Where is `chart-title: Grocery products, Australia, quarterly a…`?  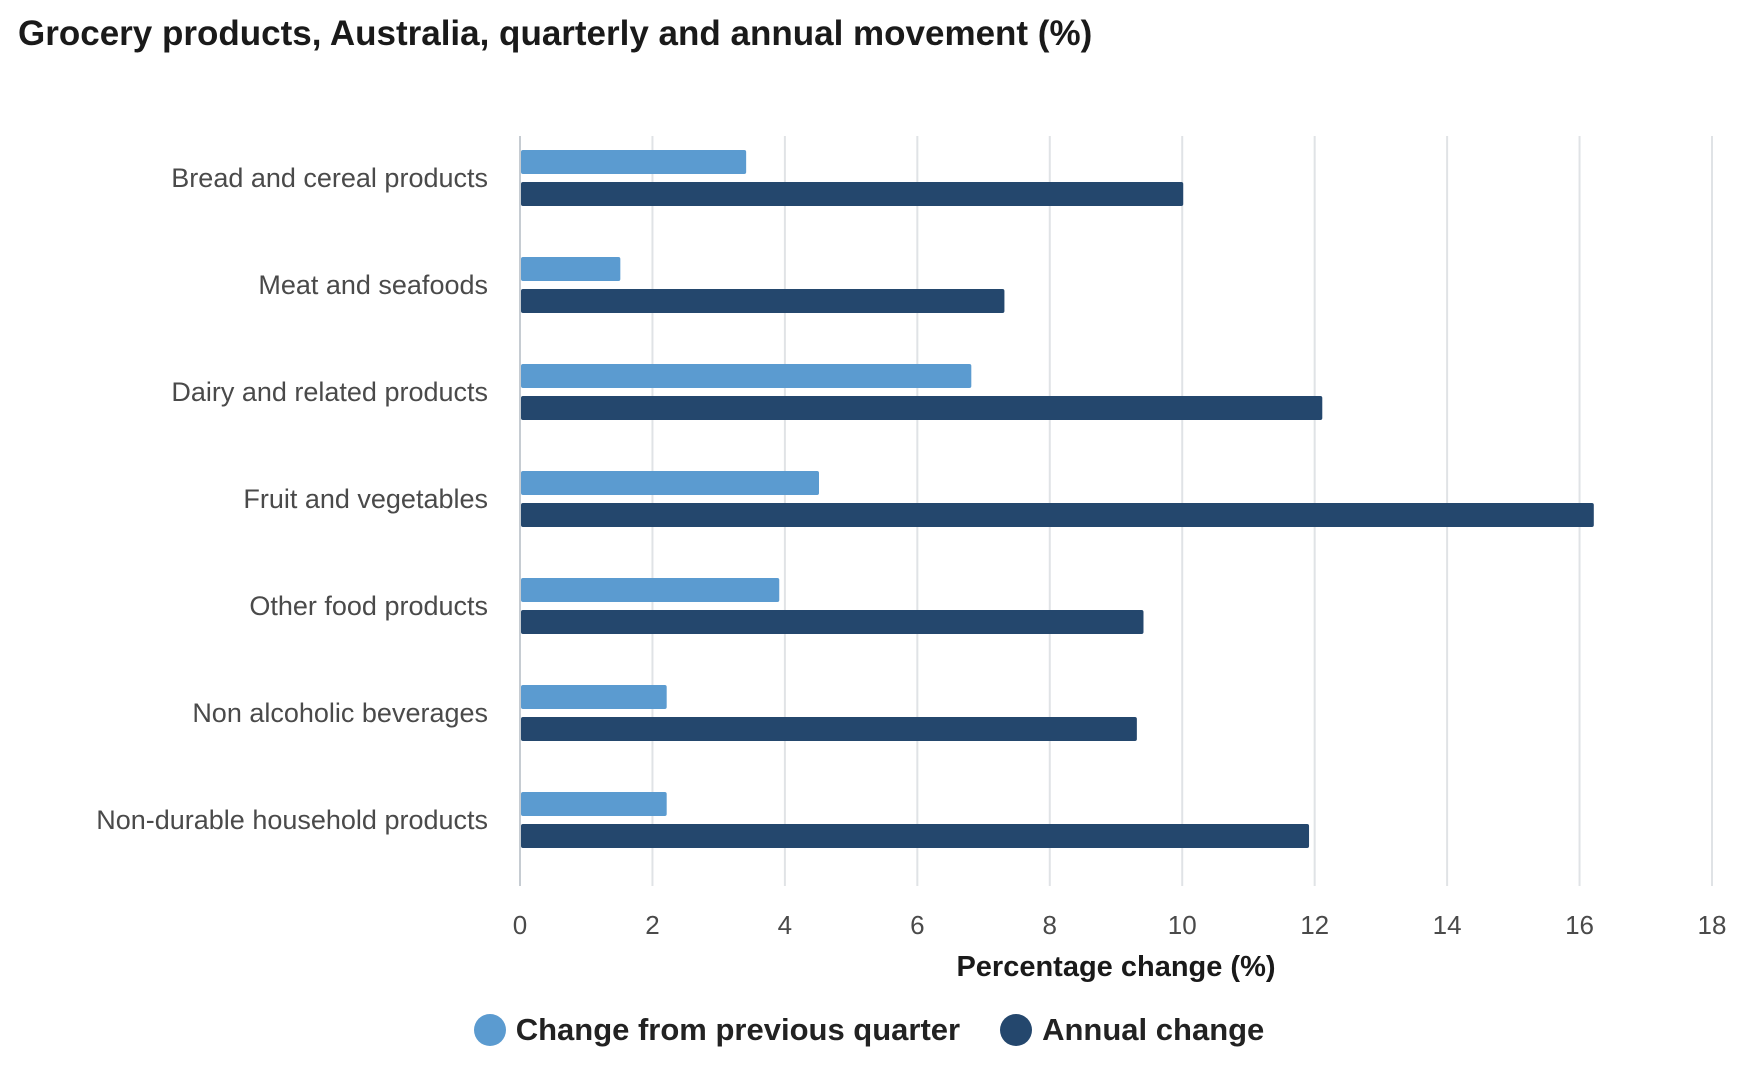
chart-title: Grocery products, Australia, quarterly a… is located at coordinates (555, 33).